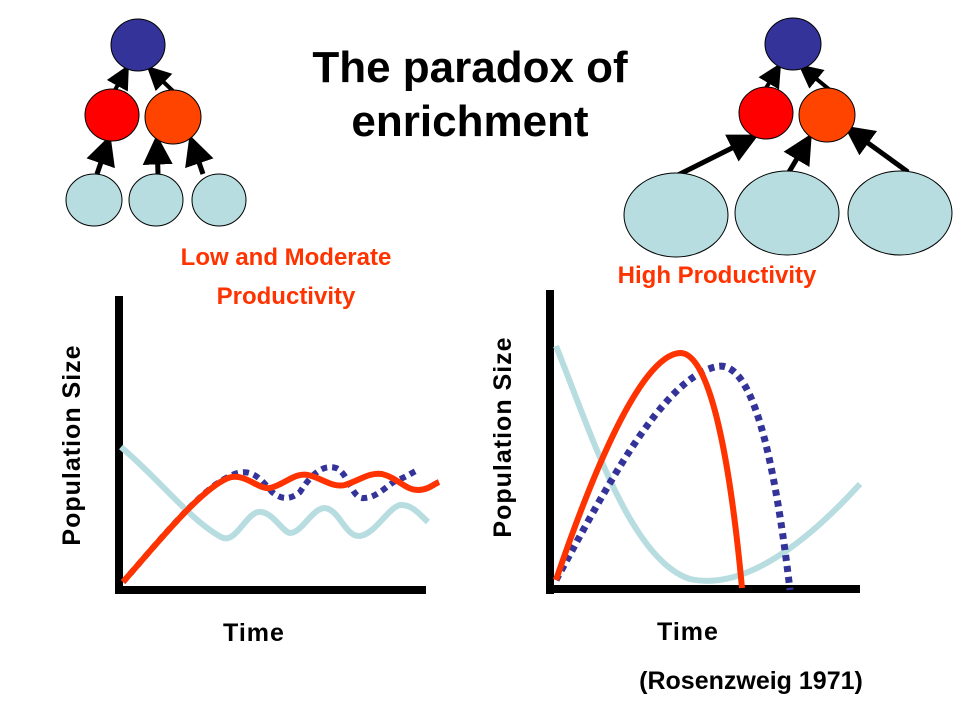 This screenshot has width=960, height=720. I want to click on slide-title-line-1: The paradox of, so click(470, 67).